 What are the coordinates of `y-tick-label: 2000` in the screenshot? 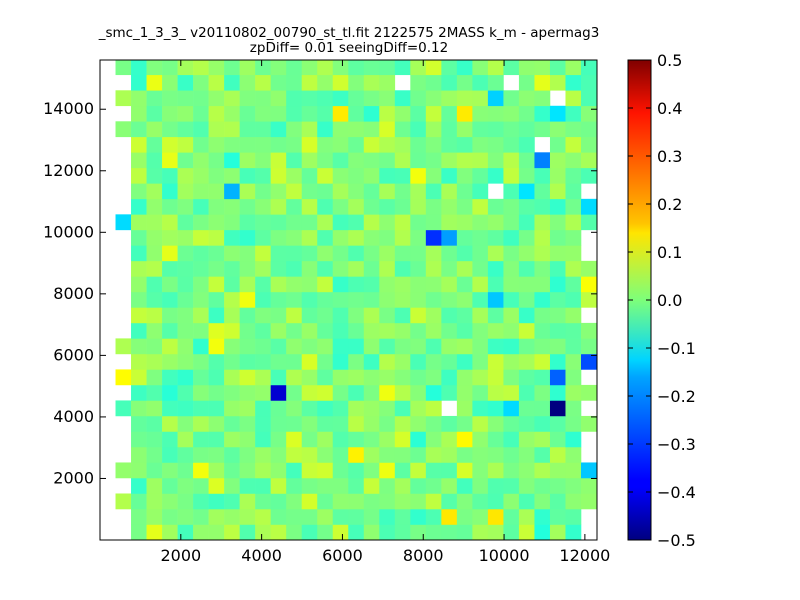 It's located at (73, 477).